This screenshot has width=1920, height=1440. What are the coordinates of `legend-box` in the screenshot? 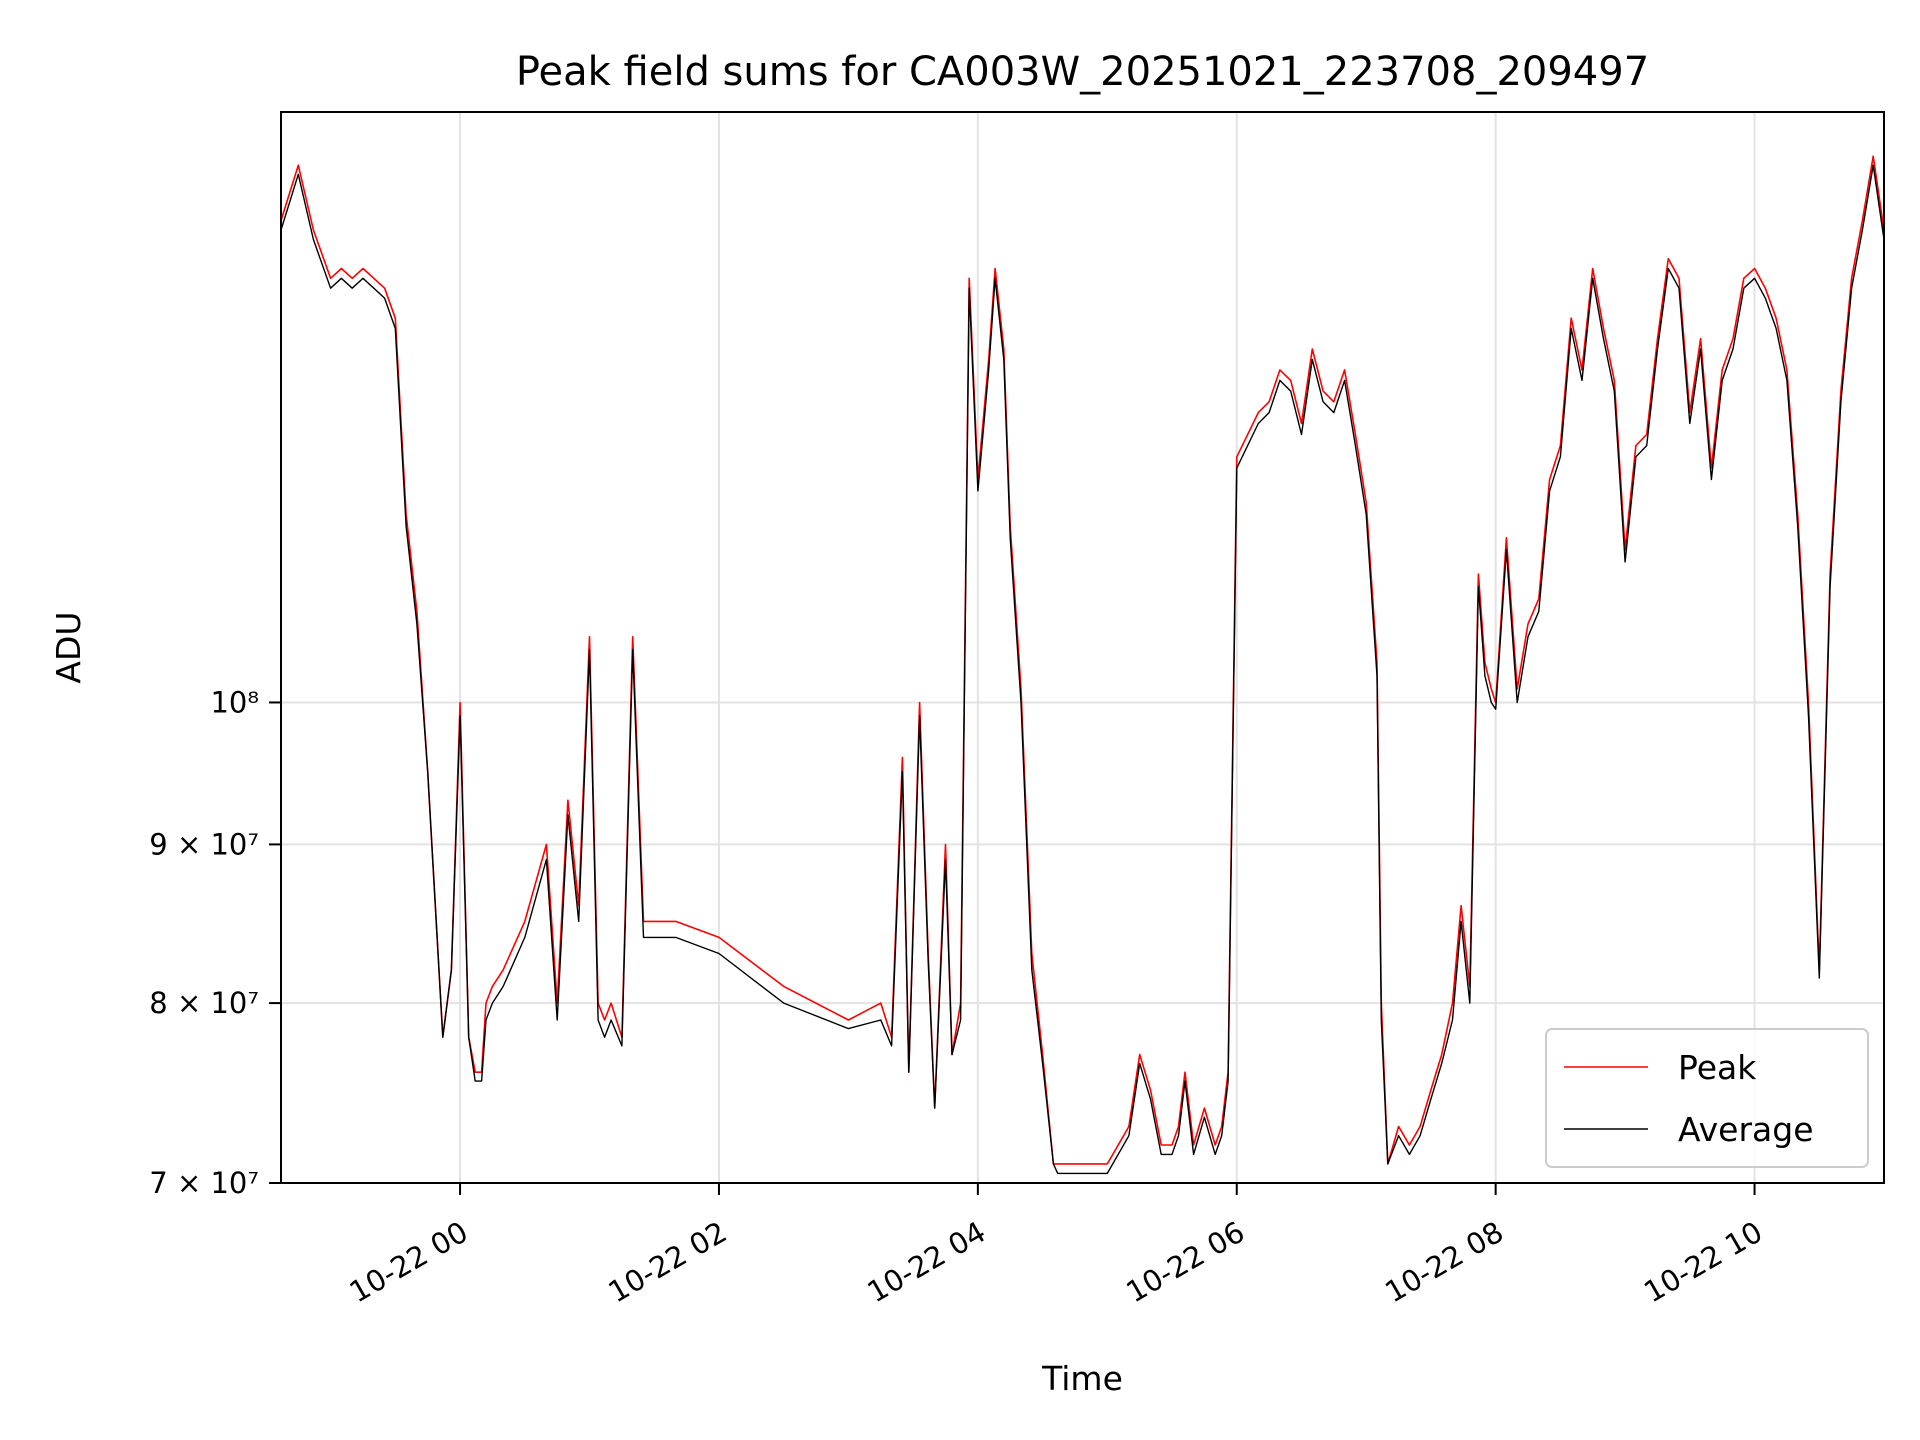 It's located at (1707, 1098).